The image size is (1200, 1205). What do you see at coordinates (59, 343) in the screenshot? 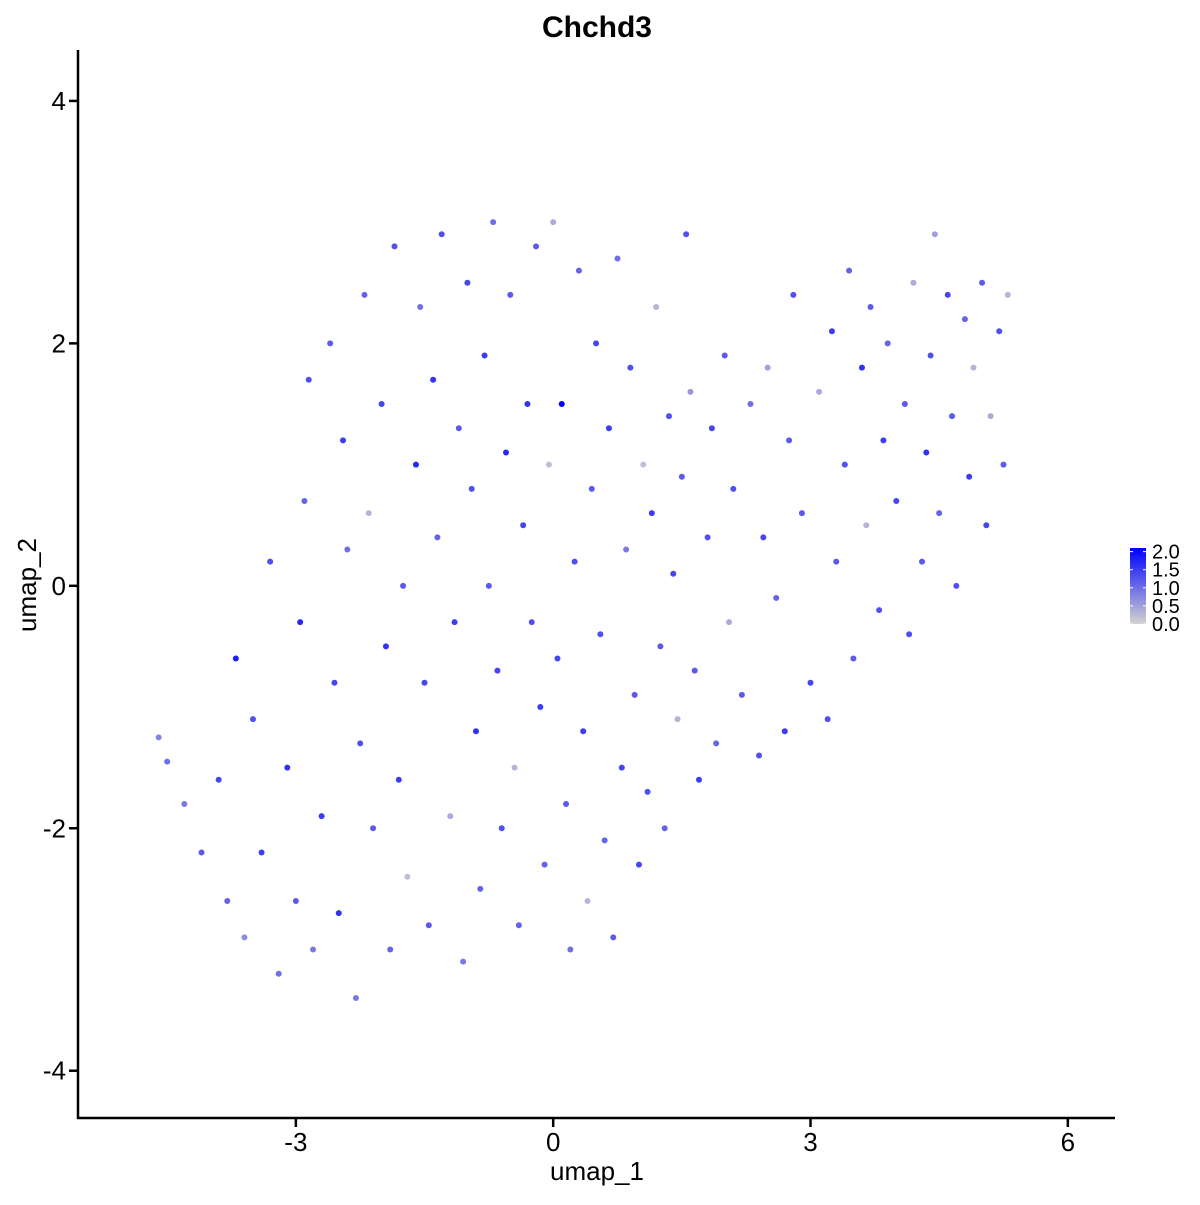
I see `y-tick-label: 2` at bounding box center [59, 343].